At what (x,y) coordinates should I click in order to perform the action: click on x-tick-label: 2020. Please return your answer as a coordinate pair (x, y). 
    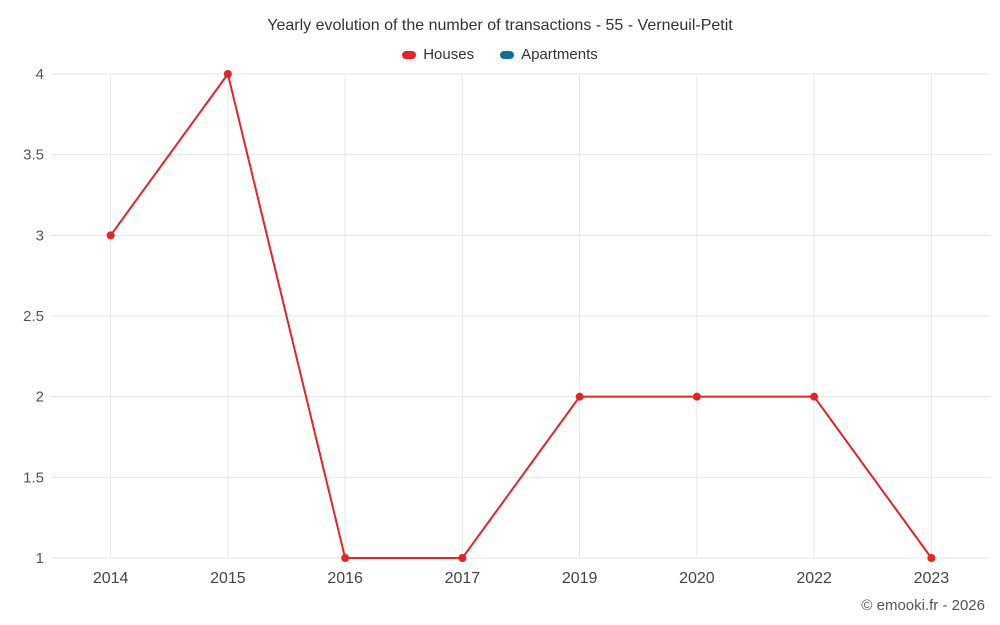
    Looking at the image, I should click on (697, 578).